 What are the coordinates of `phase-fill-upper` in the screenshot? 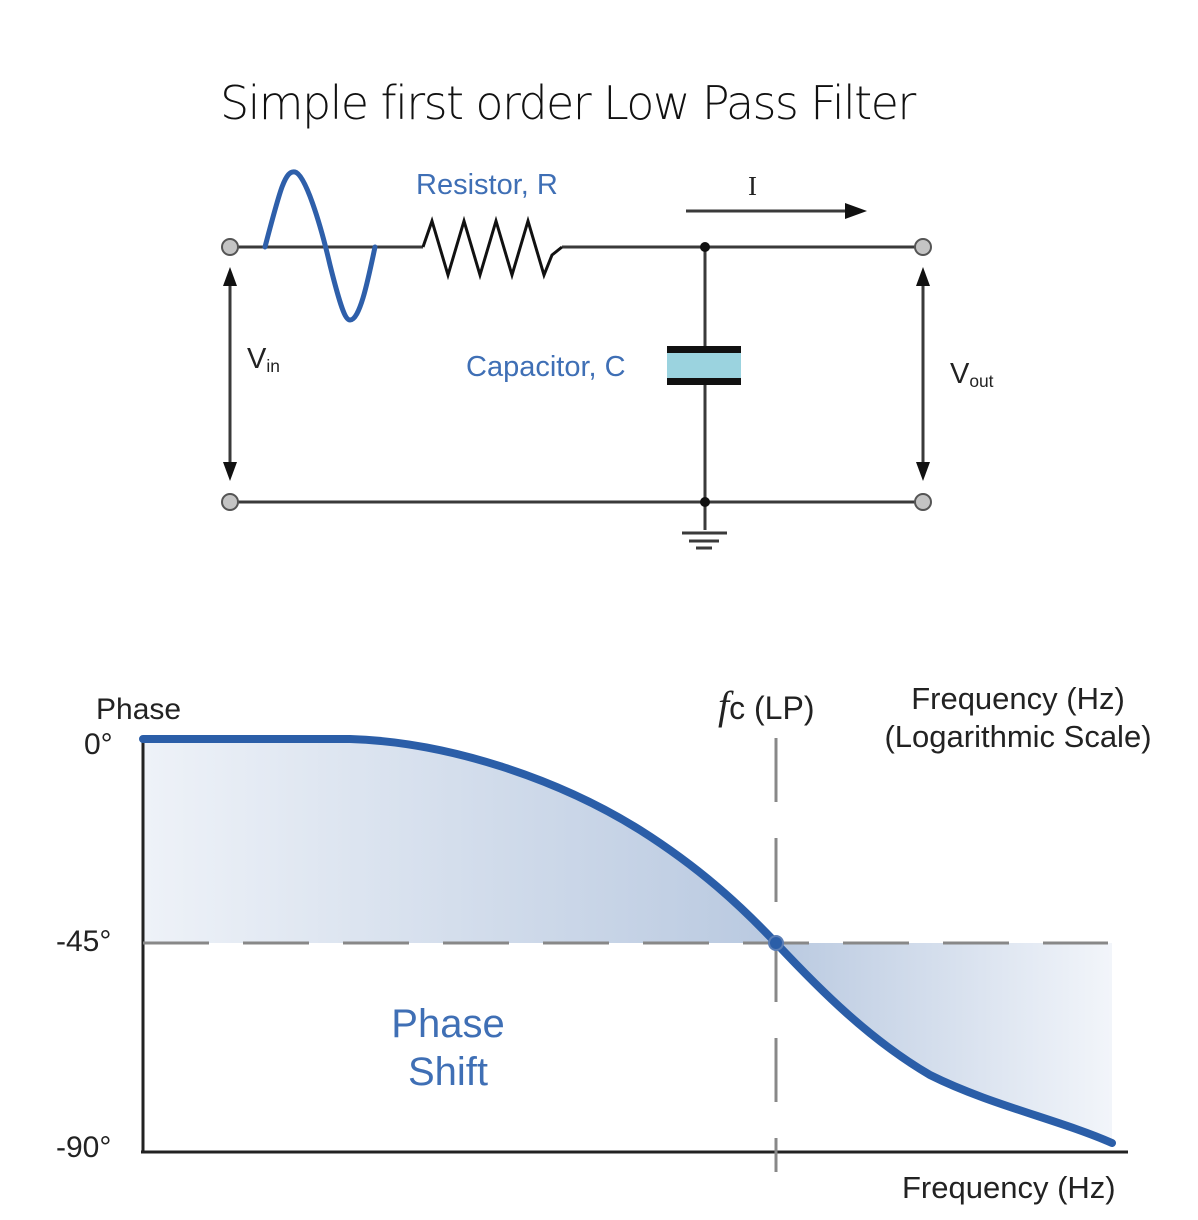 It's located at (459, 841).